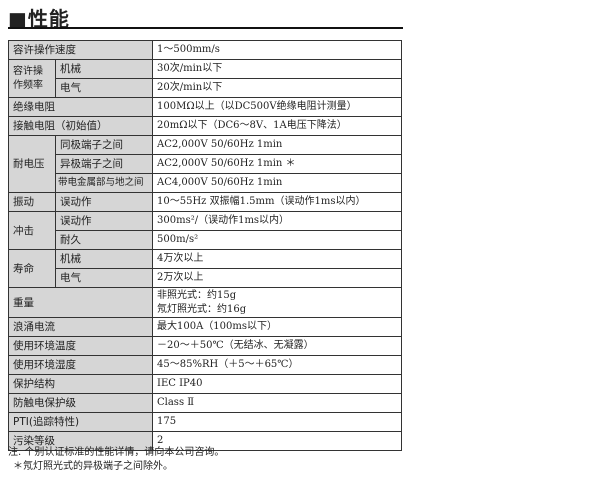 This screenshot has width=603, height=481. What do you see at coordinates (104, 240) in the screenshot?
I see `sub-label: 耐久` at bounding box center [104, 240].